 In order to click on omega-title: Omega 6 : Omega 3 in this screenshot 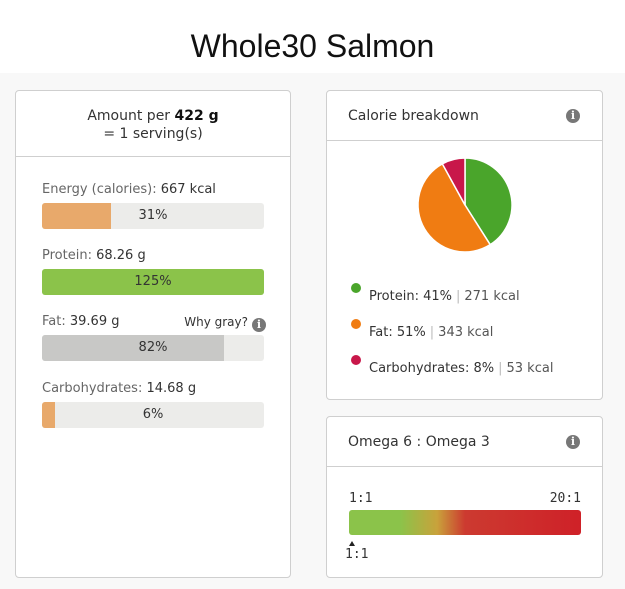, I will do `click(419, 442)`.